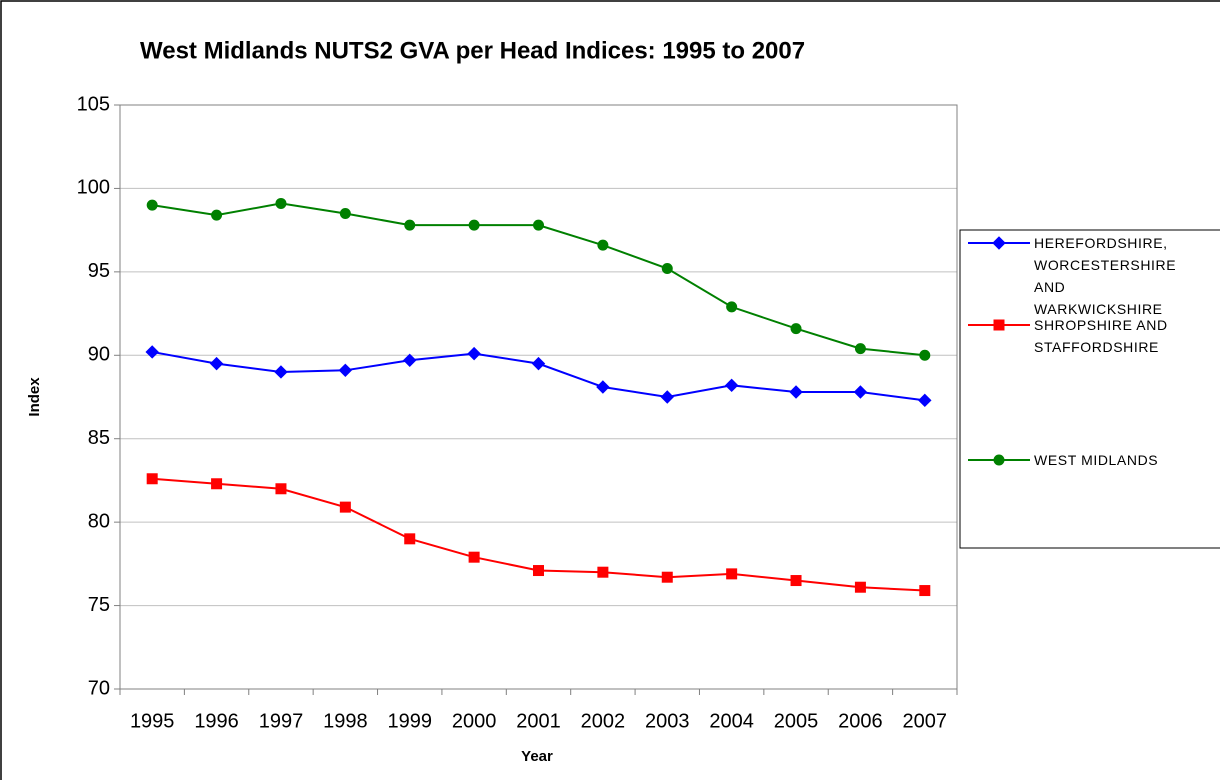 This screenshot has width=1220, height=780. Describe the element at coordinates (152, 721) in the screenshot. I see `x-tick-label: 1995` at that location.